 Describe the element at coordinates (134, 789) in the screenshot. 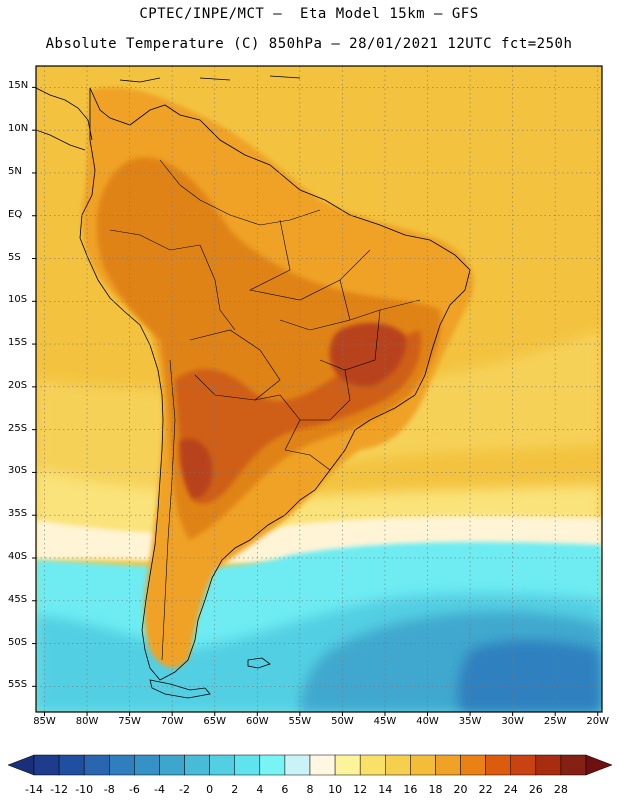

I see `colorbar-label: -6` at that location.